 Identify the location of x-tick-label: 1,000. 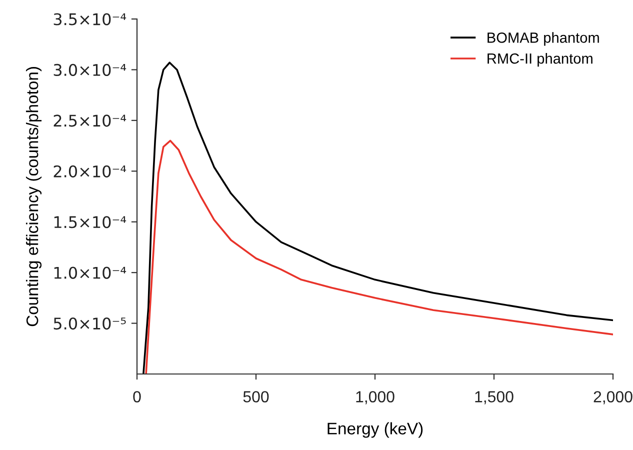
(375, 397).